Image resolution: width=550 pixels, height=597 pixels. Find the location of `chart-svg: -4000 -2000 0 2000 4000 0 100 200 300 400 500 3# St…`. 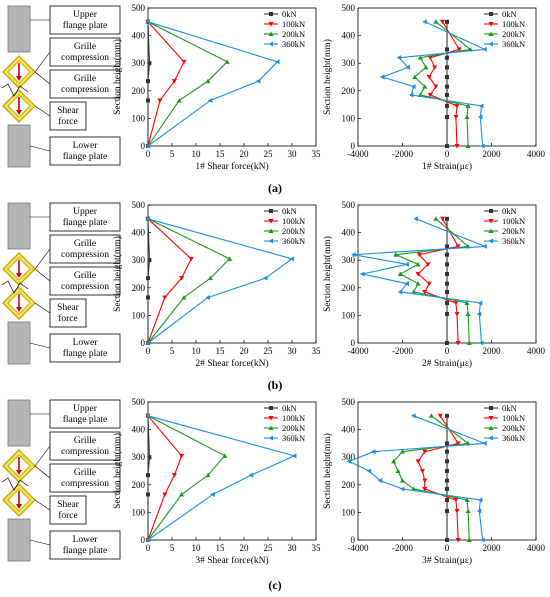

chart-svg: -4000 -2000 0 2000 4000 0 100 200 300 400 500 3# St… is located at coordinates (434, 481).